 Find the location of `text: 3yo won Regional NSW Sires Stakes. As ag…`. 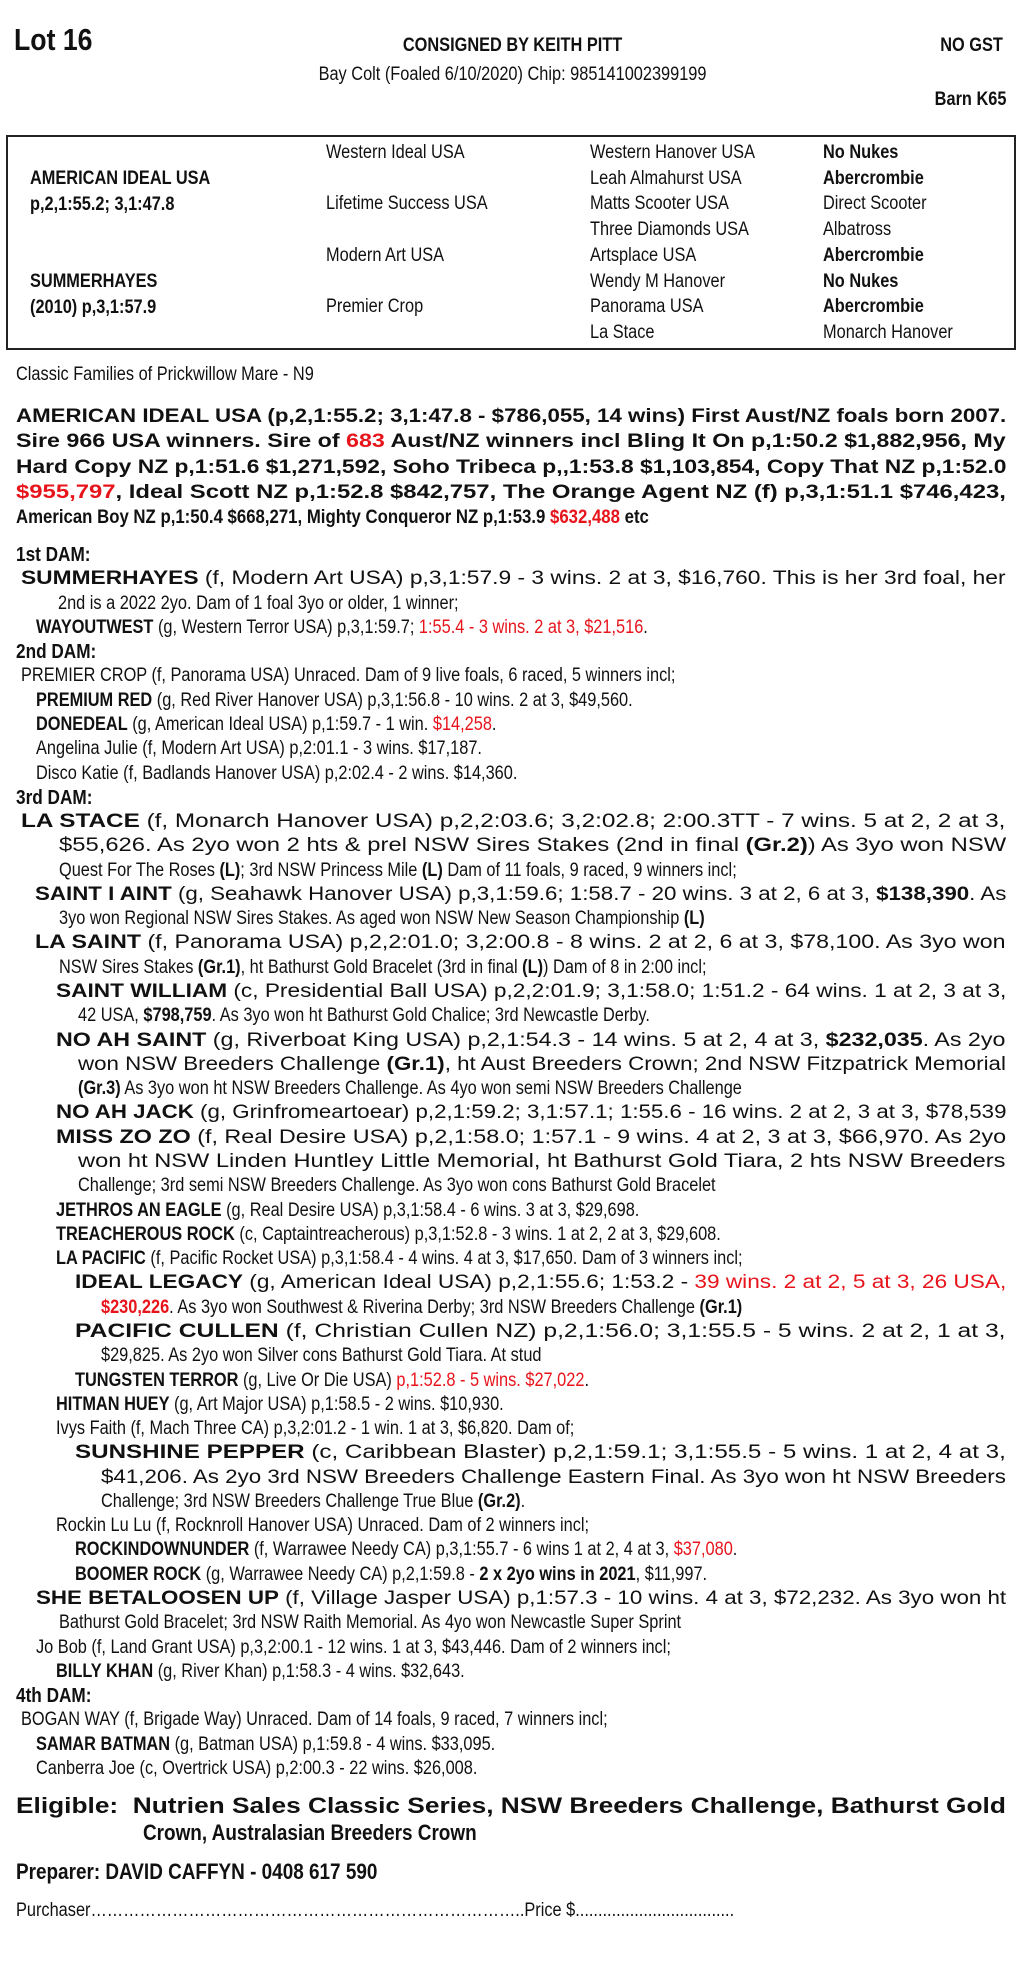

text: 3yo won Regional NSW Sires Stakes. As ag… is located at coordinates (371, 919).